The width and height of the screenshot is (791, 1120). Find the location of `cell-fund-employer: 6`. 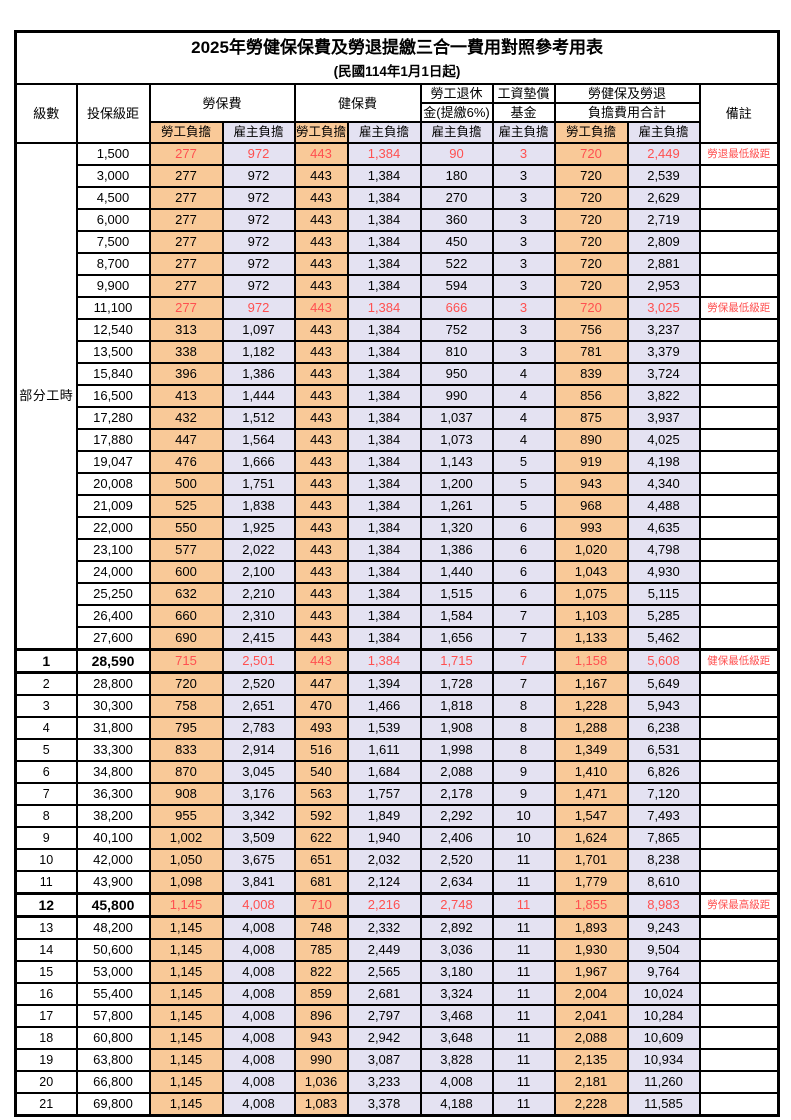

cell-fund-employer: 6 is located at coordinates (523, 572).